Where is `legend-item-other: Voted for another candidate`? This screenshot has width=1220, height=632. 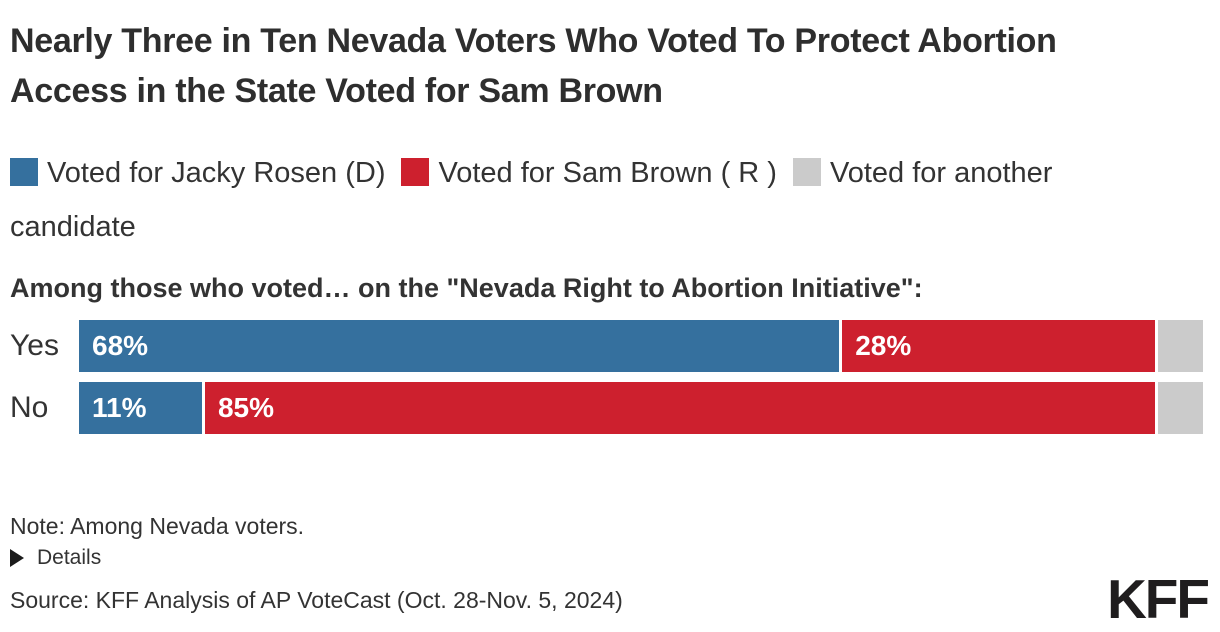
legend-item-other: Voted for another candidate is located at coordinates (531, 200).